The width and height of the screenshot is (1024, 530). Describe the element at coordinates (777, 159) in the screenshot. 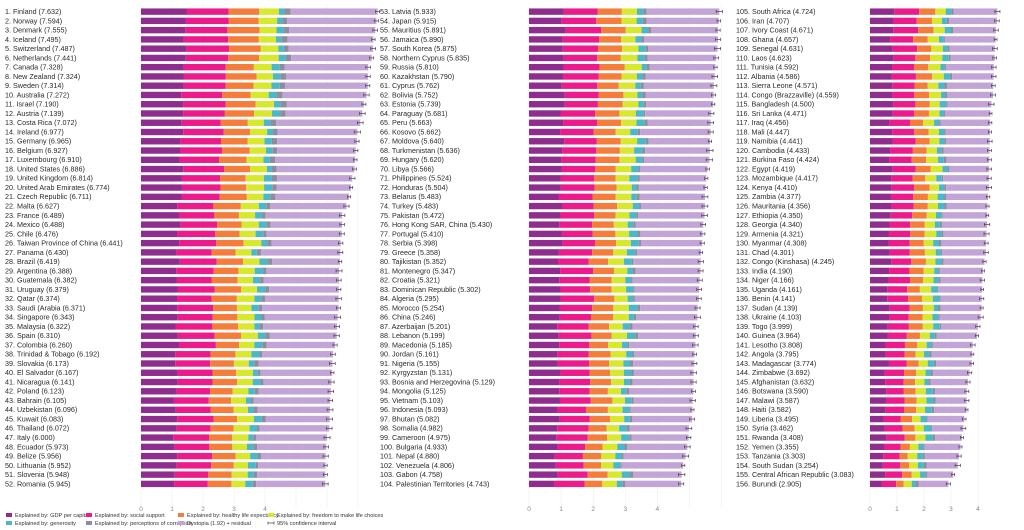

I see `country-label: 121. Burkina Faso (4.424)` at that location.